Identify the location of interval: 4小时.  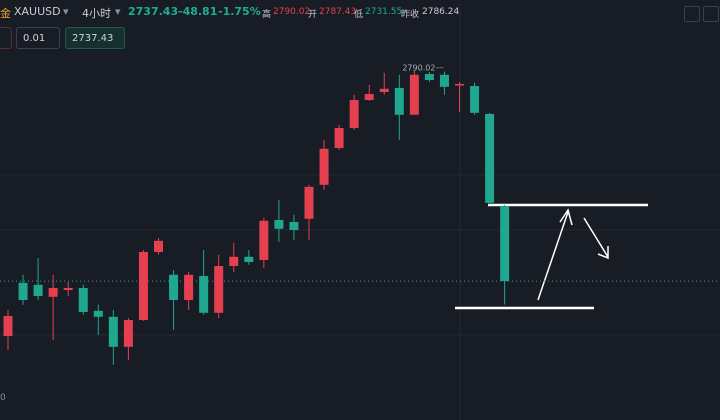
(96, 13).